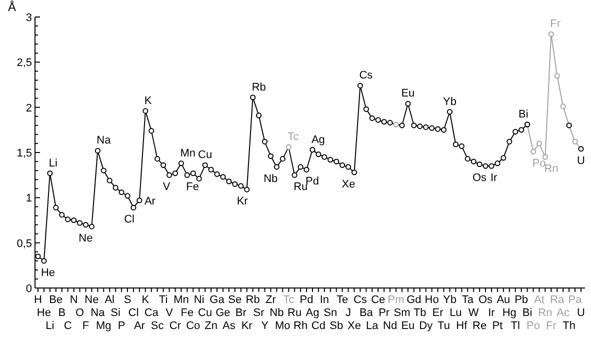 Image resolution: width=591 pixels, height=340 pixels. What do you see at coordinates (494, 178) in the screenshot?
I see `annotation: Ir` at bounding box center [494, 178].